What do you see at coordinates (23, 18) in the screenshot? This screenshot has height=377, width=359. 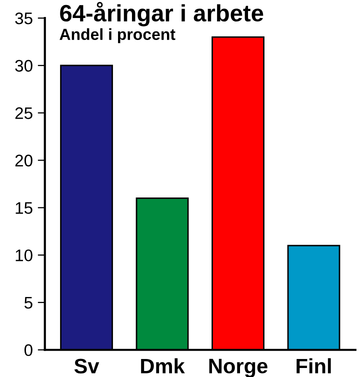 I see `y-tick-label: 35` at bounding box center [23, 18].